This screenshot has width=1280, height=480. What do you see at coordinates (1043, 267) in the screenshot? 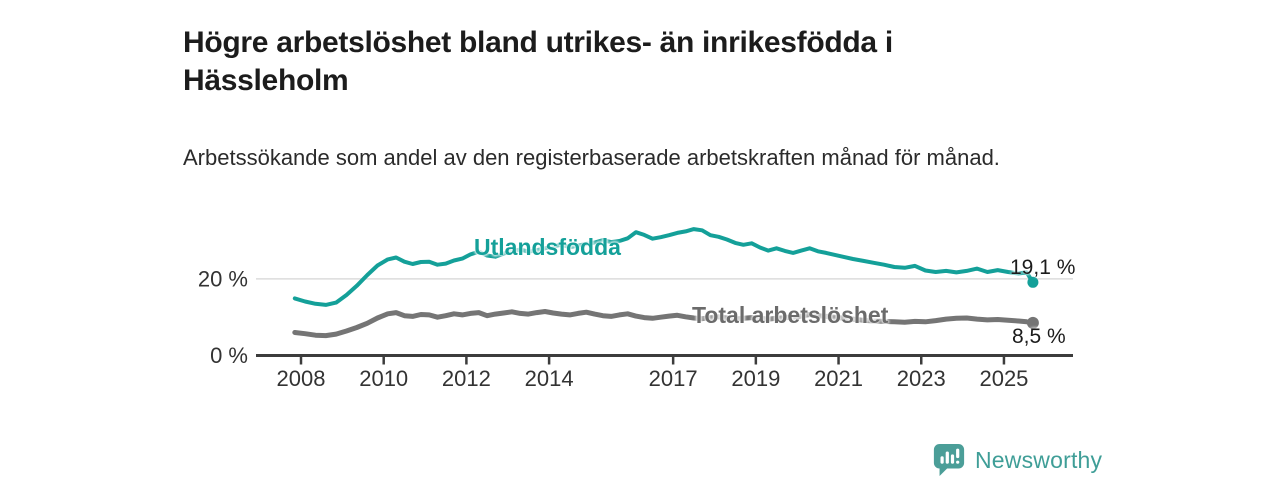
I see `end-value-label-utlandsfodda: 19,1 %` at bounding box center [1043, 267].